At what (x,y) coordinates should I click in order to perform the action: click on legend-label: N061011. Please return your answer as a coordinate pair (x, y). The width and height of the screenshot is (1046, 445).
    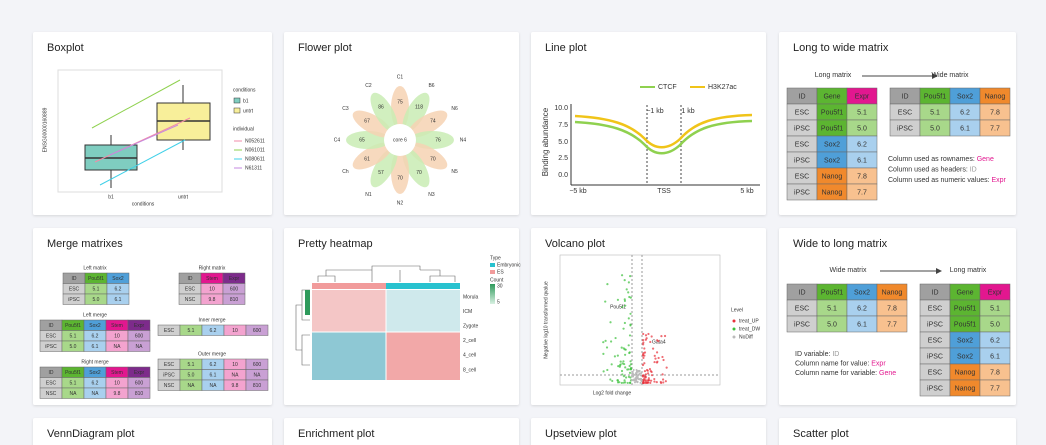
    Looking at the image, I should click on (255, 150).